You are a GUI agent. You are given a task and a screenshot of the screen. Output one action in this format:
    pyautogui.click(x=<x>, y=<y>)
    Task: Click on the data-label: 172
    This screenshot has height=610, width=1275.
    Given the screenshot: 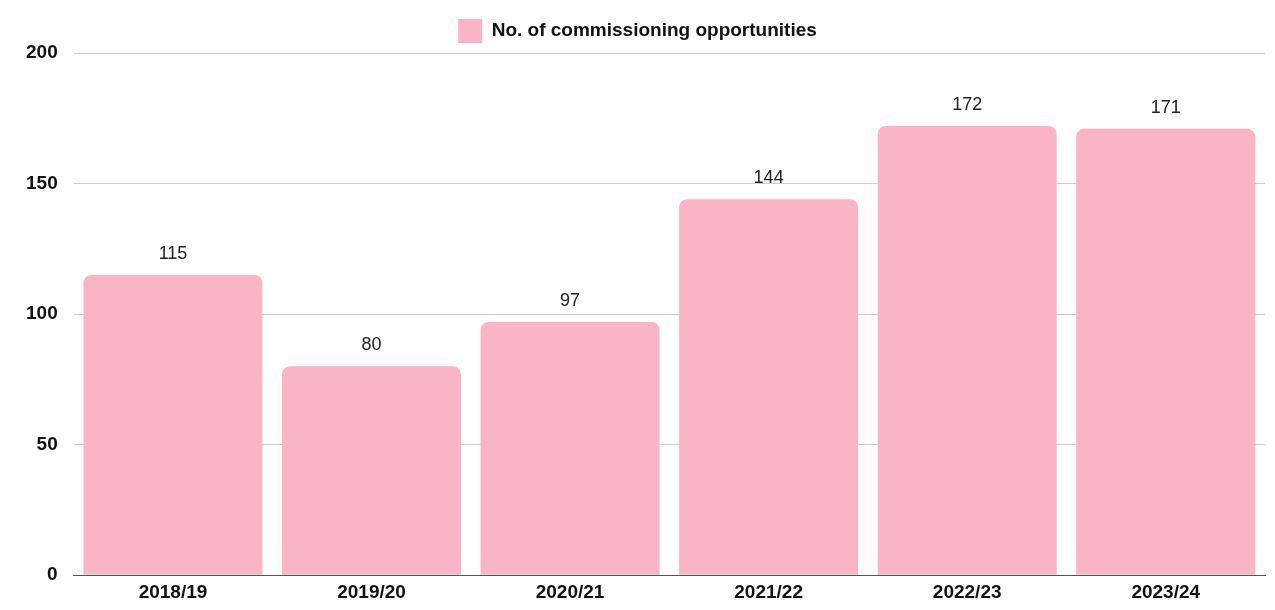 What is the action you would take?
    pyautogui.click(x=967, y=104)
    